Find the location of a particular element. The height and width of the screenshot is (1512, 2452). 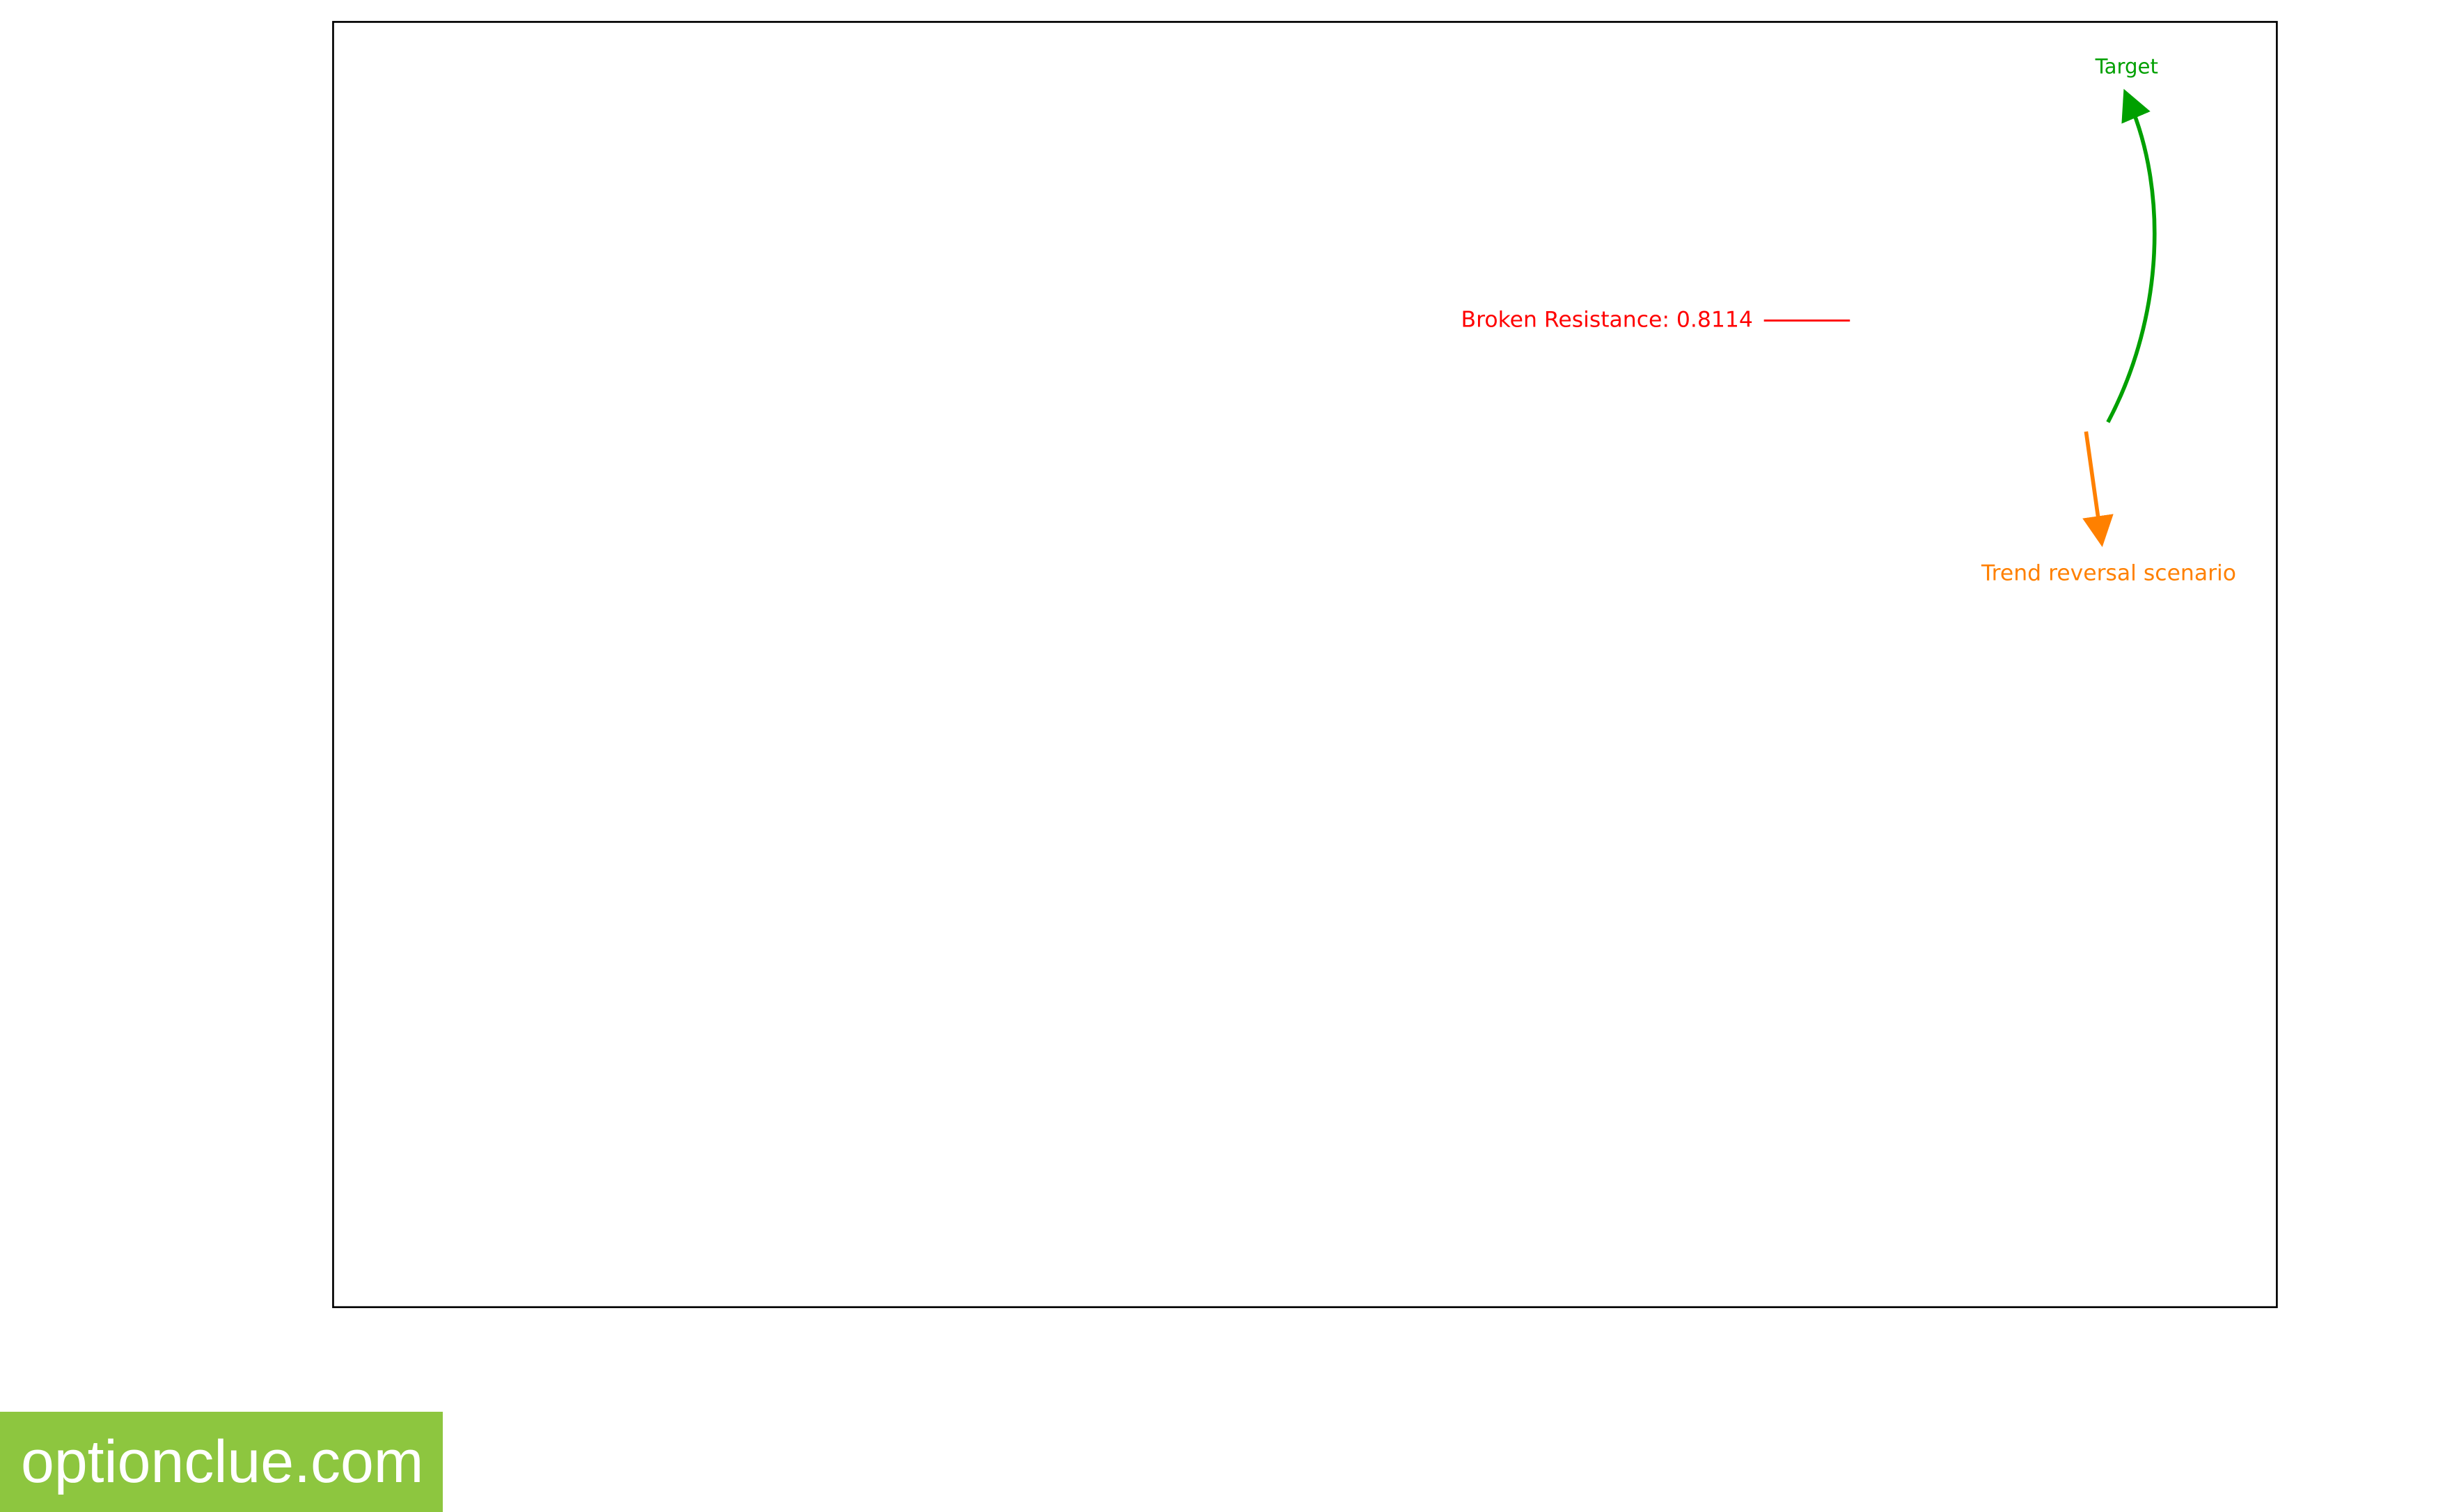

watermark: optionclue.com is located at coordinates (221, 1462).